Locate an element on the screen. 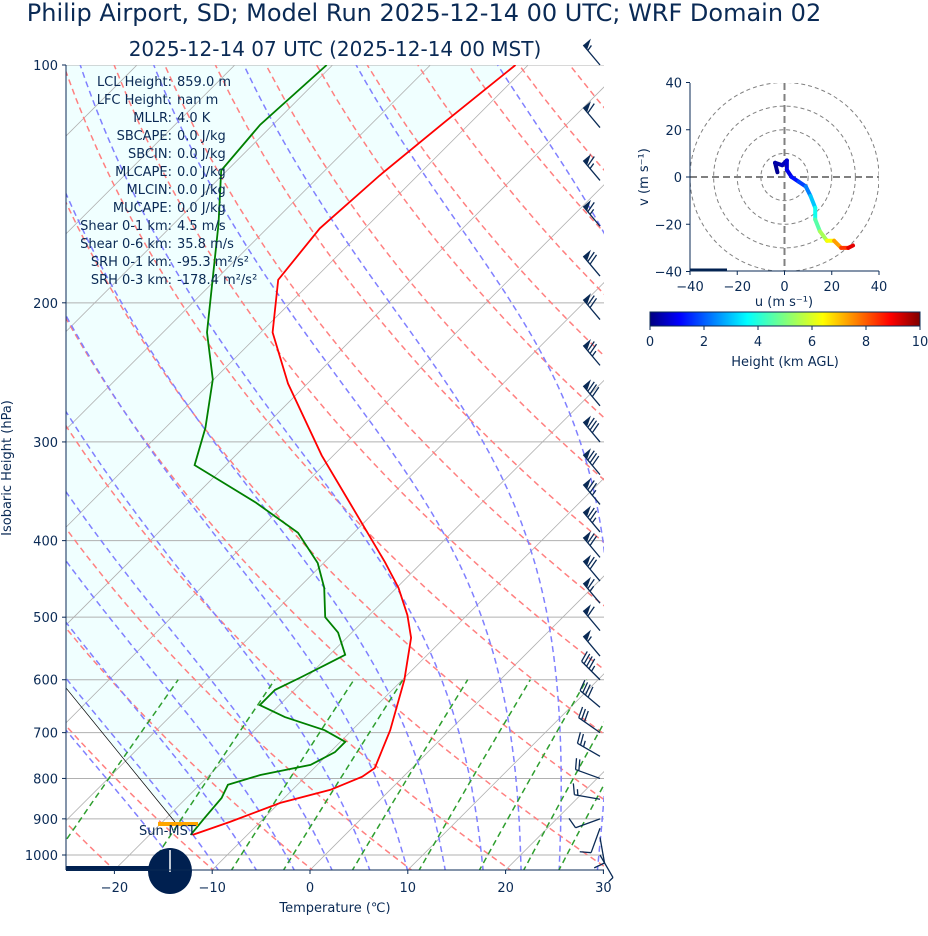 This screenshot has height=936, width=928. hodo-x-tick-label: 20 is located at coordinates (831, 287).